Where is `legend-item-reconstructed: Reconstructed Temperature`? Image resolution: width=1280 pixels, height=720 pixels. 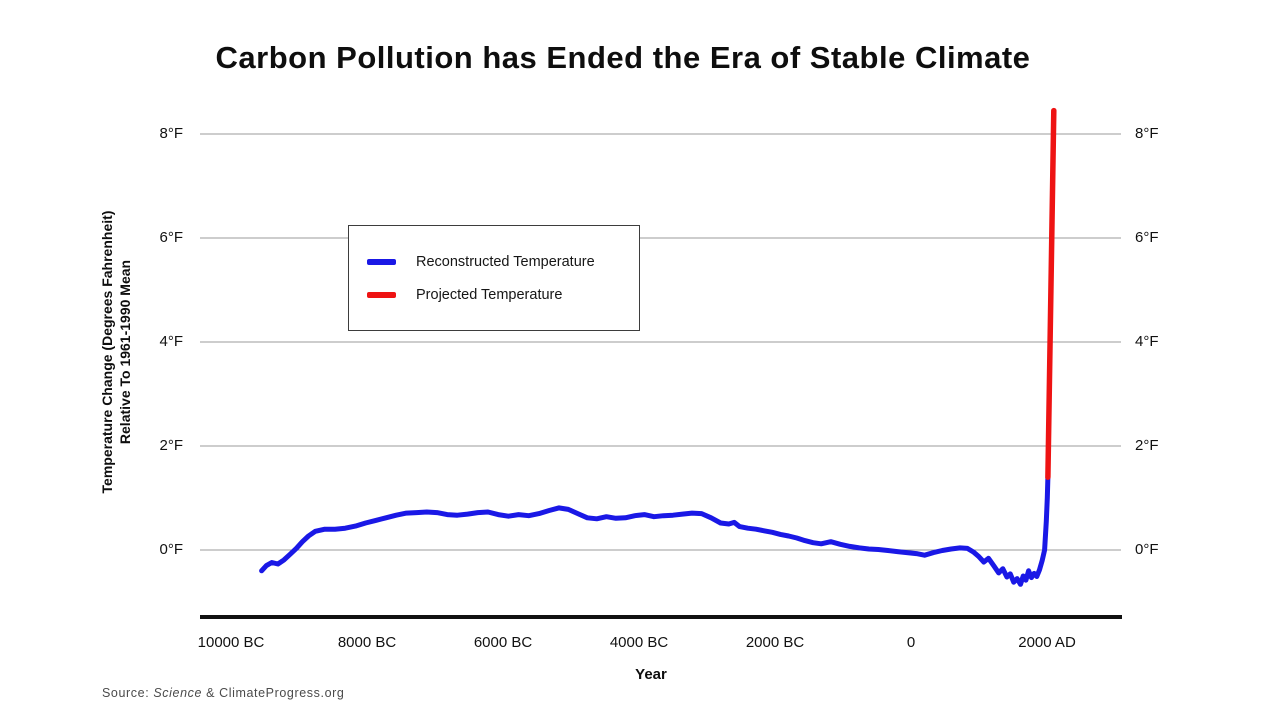 legend-item-reconstructed: Reconstructed Temperature is located at coordinates (503, 262).